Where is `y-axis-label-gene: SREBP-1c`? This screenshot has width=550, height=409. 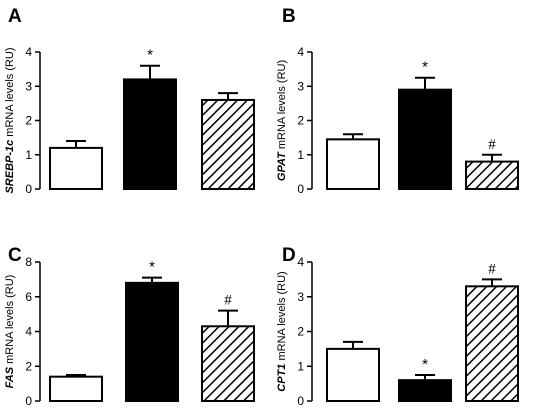
y-axis-label-gene: SREBP-1c is located at coordinates (10, 167).